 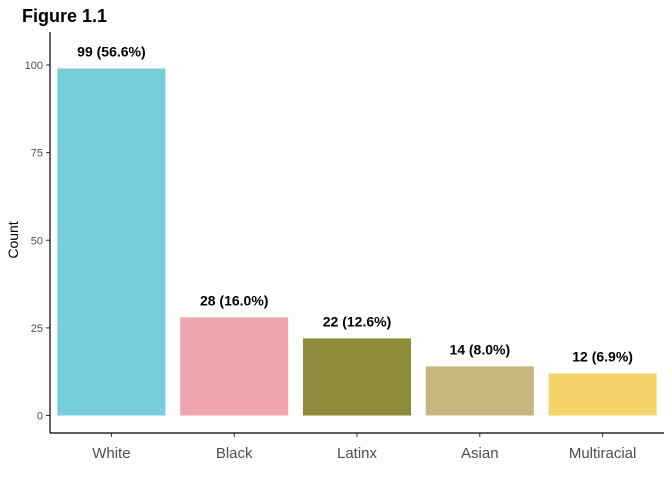 What do you see at coordinates (603, 453) in the screenshot?
I see `x-tick-label-multiracial: Multiracial` at bounding box center [603, 453].